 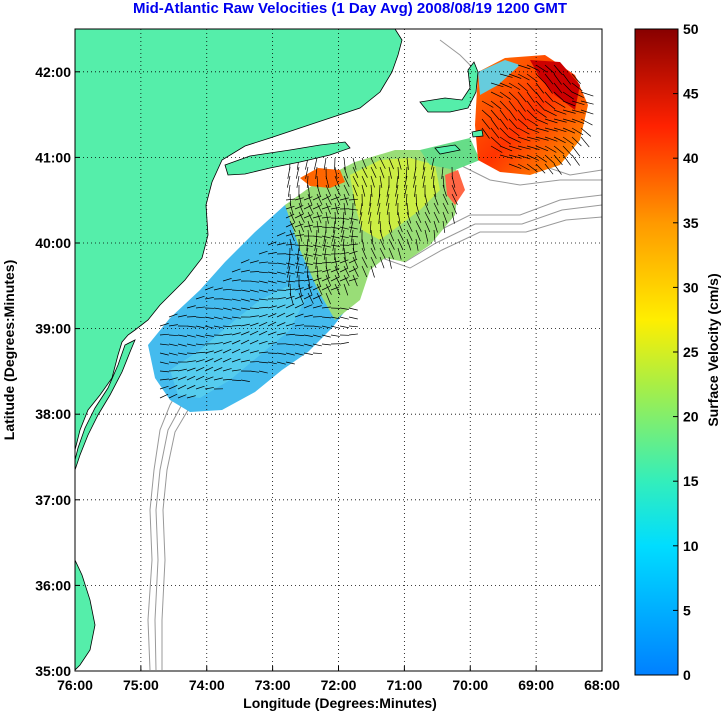 What do you see at coordinates (57, 371) in the screenshot?
I see `latitude-axis: 35:00 36:00 37:00 38:00 39:00 40:00 41:00 42:00` at bounding box center [57, 371].